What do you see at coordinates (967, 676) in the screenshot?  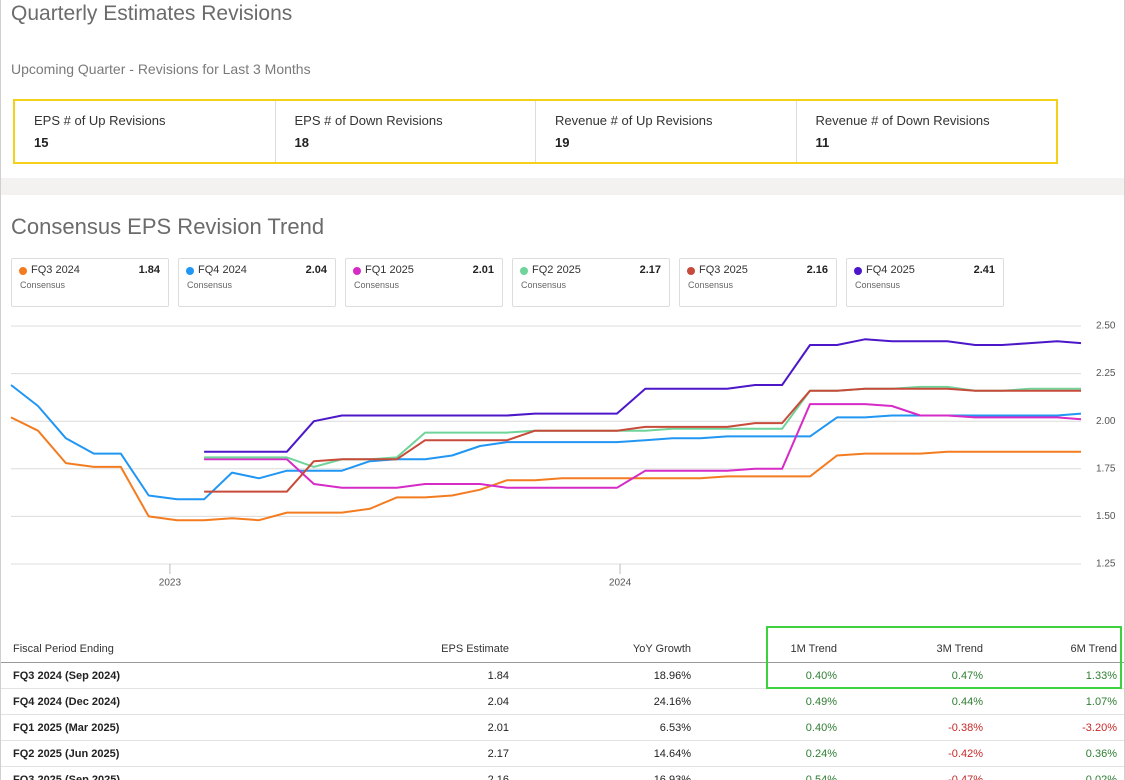 I see `table-cell: 0.47%` at bounding box center [967, 676].